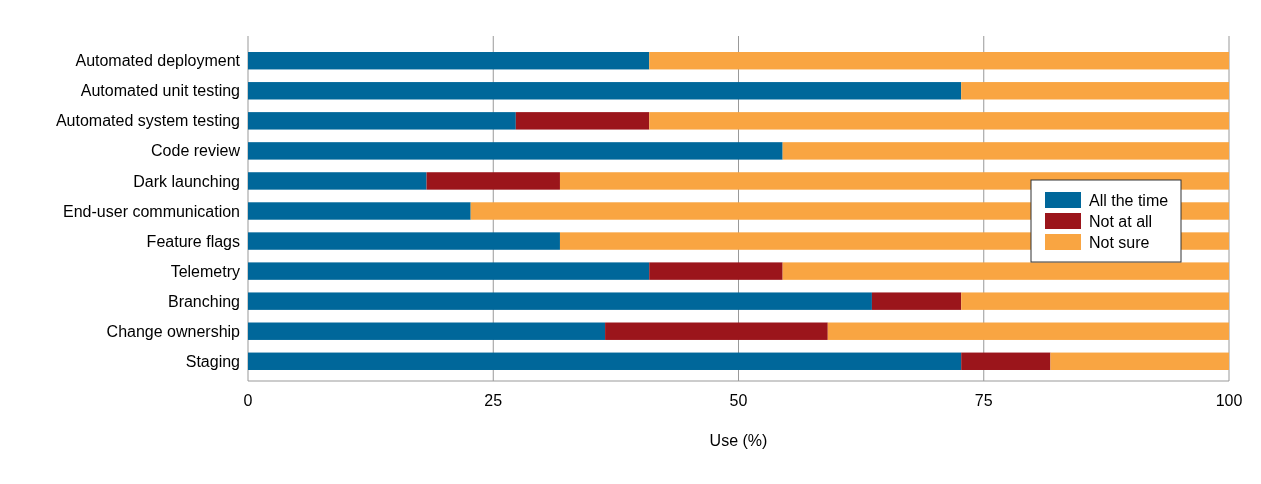  Describe the element at coordinates (186, 181) in the screenshot. I see `y-tick-label: Dark launching` at that location.